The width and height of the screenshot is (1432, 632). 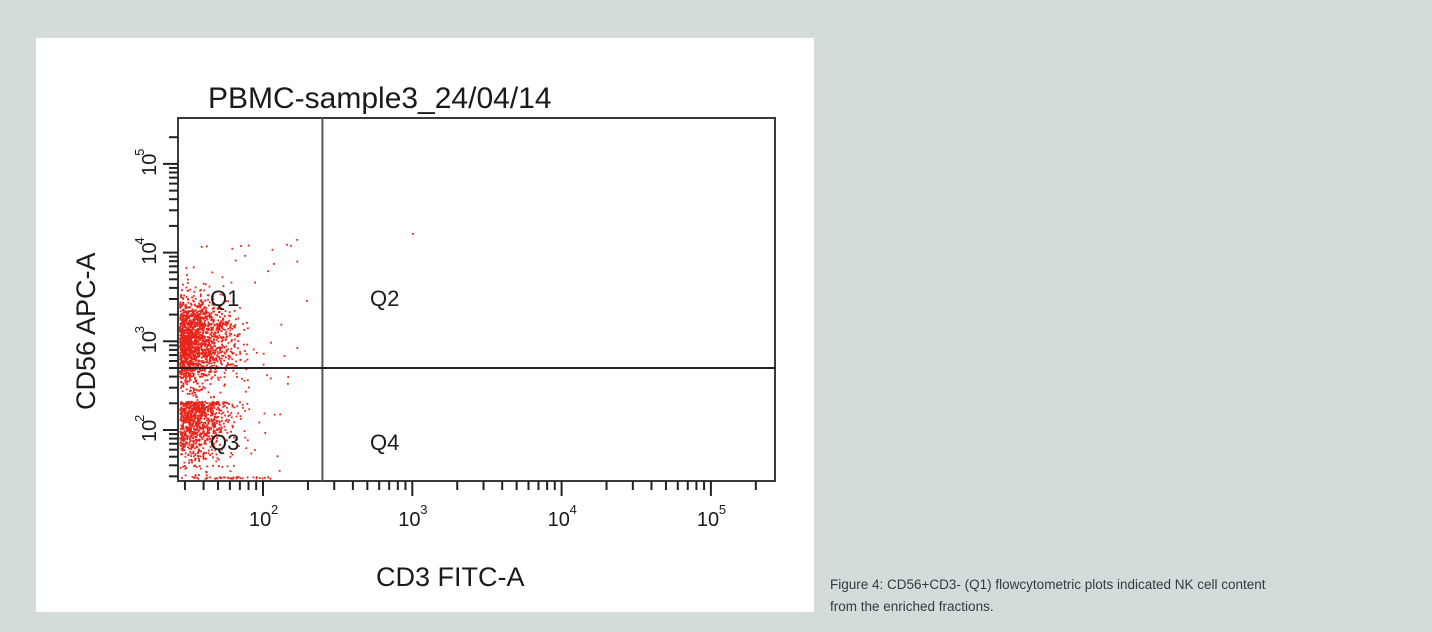 What do you see at coordinates (380, 98) in the screenshot?
I see `chart-title: PBMC-sample3_24/04/14` at bounding box center [380, 98].